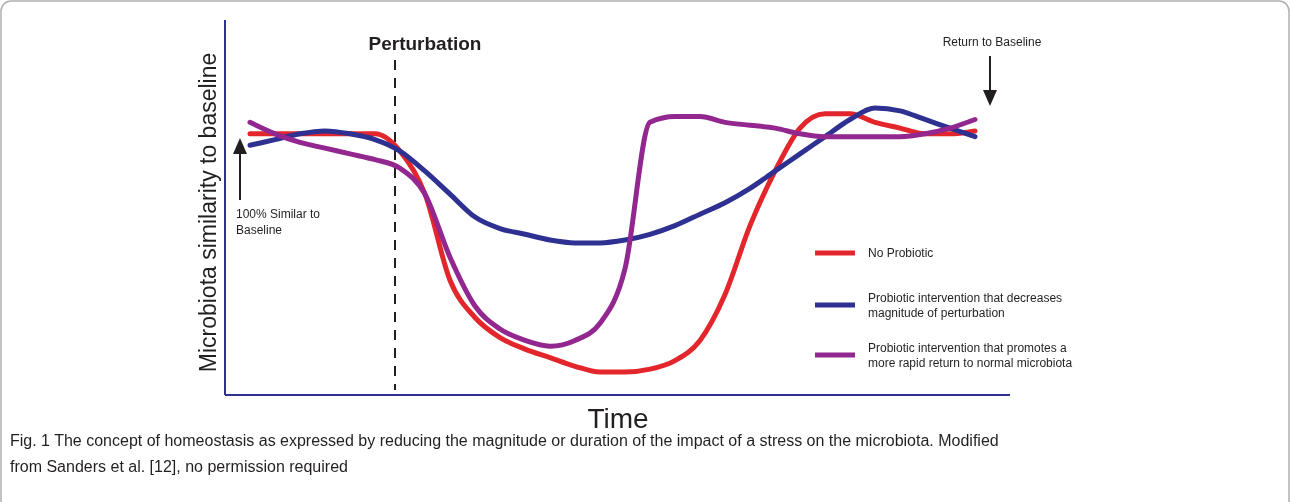 This screenshot has height=502, width=1290. What do you see at coordinates (278, 222) in the screenshot?
I see `annotation: 100% Similar to Baseline` at bounding box center [278, 222].